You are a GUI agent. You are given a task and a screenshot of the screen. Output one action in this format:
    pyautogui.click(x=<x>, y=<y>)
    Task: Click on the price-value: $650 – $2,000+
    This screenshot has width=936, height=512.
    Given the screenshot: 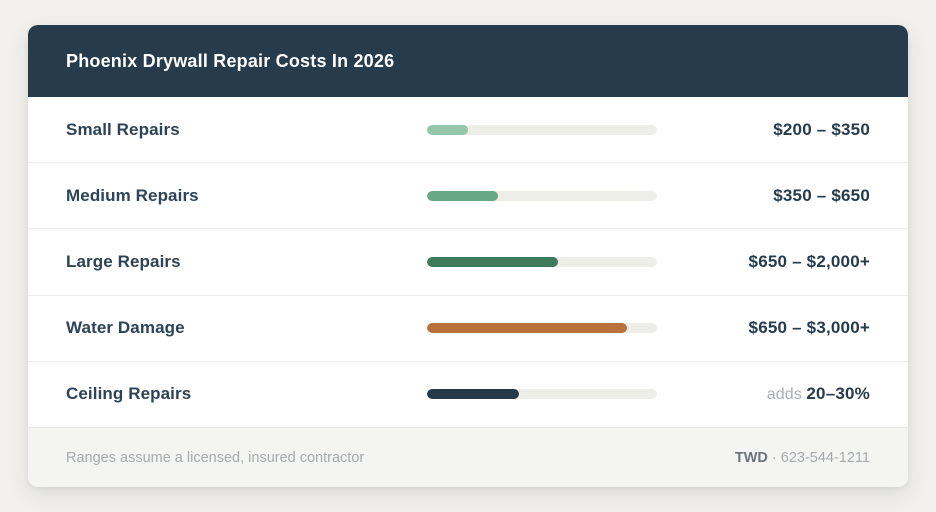 What is the action you would take?
    pyautogui.click(x=809, y=261)
    